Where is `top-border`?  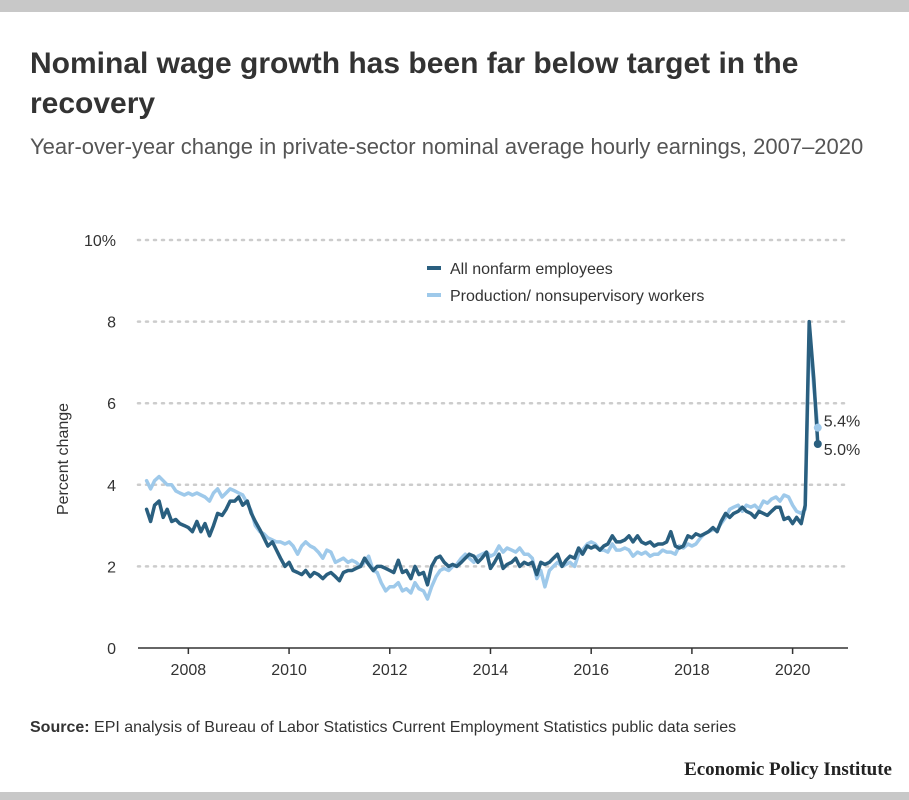 top-border is located at coordinates (454, 6).